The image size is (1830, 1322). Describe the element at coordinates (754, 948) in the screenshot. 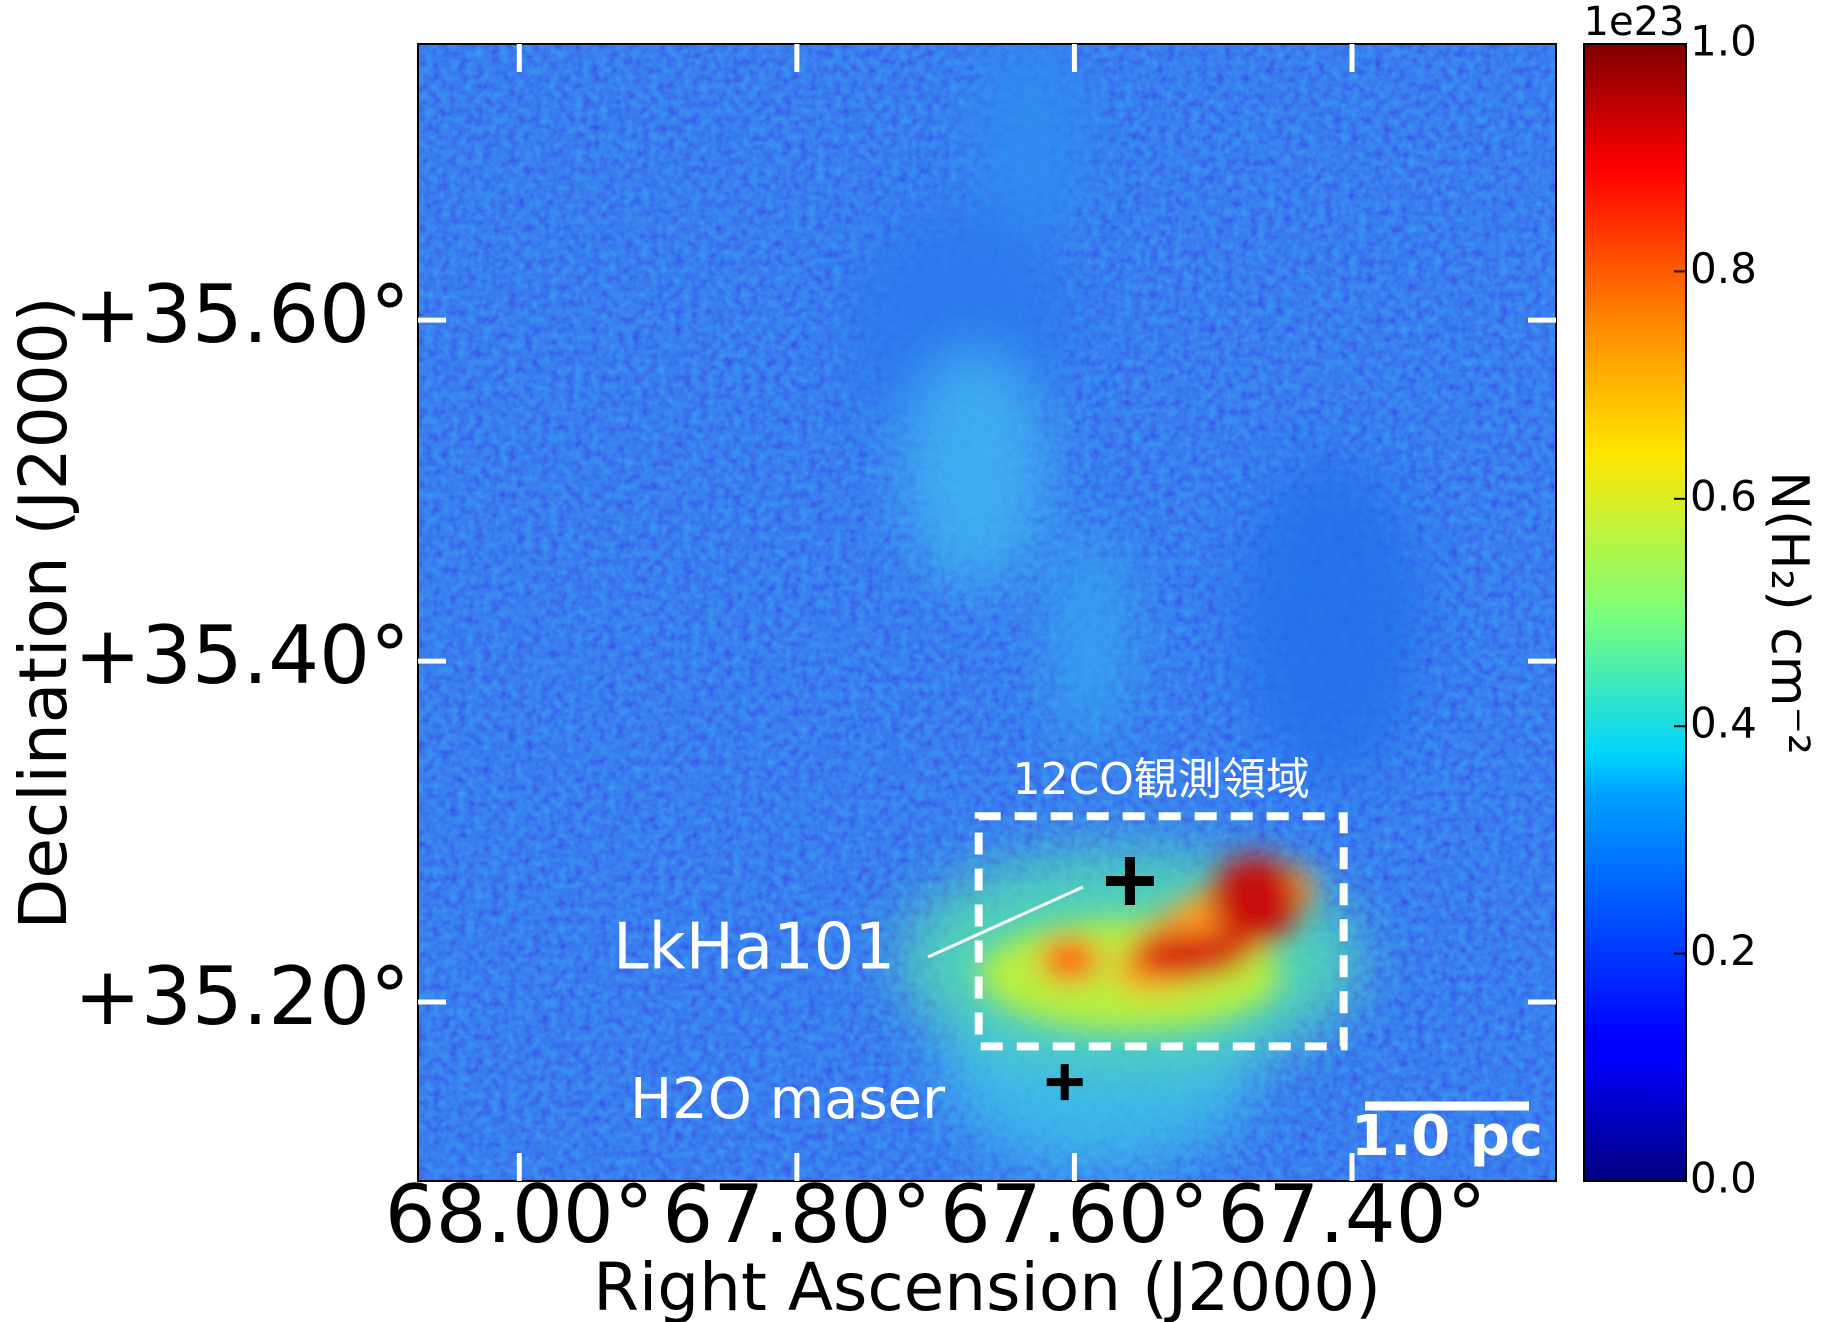

I see `marker-label: LkHa101` at that location.